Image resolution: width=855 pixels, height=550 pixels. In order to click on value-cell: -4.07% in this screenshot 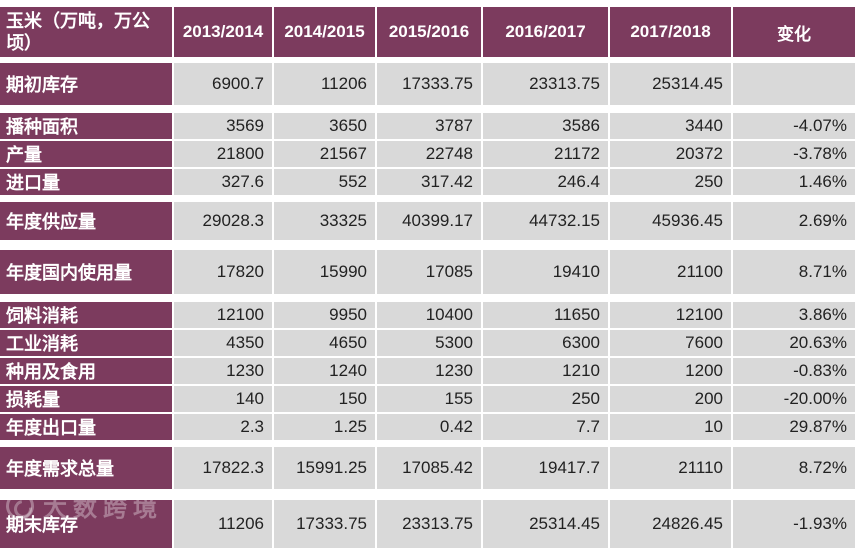, I will do `click(794, 127)`.